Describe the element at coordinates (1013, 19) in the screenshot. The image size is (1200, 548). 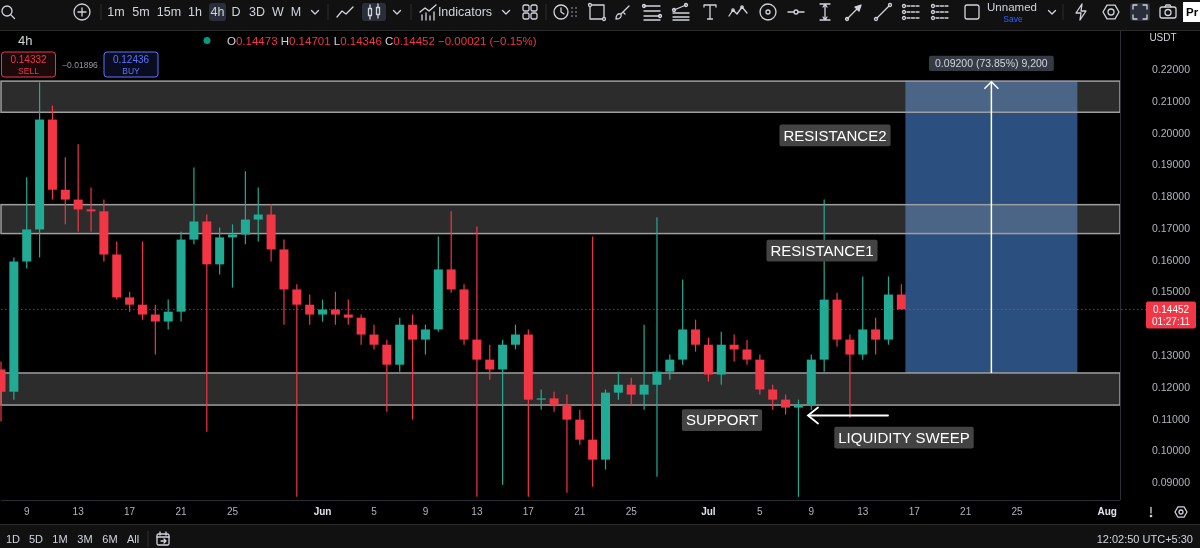
I see `text: Save` at that location.